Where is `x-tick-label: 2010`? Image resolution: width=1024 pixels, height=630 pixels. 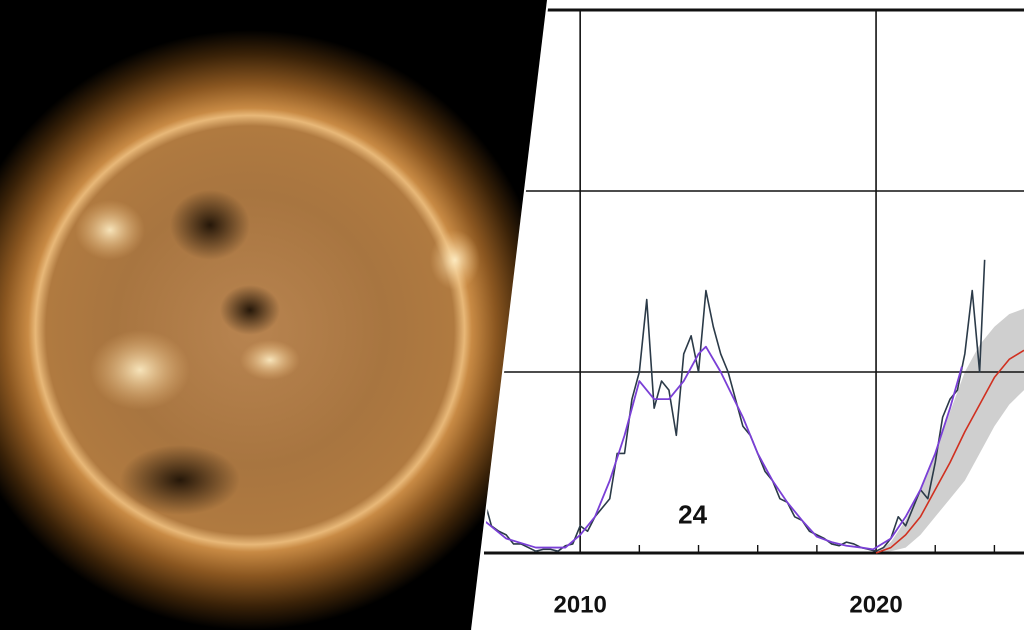 x-tick-label: 2010 is located at coordinates (579, 604).